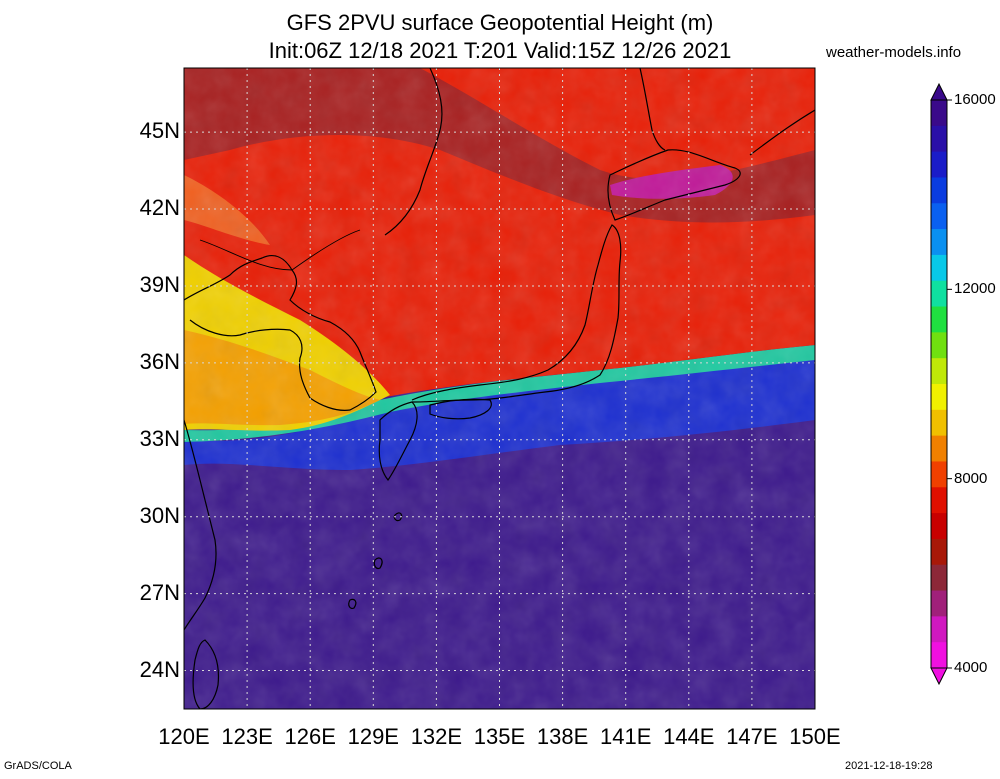 The height and width of the screenshot is (779, 1000). Describe the element at coordinates (373, 736) in the screenshot. I see `longitude-label: 129E` at that location.